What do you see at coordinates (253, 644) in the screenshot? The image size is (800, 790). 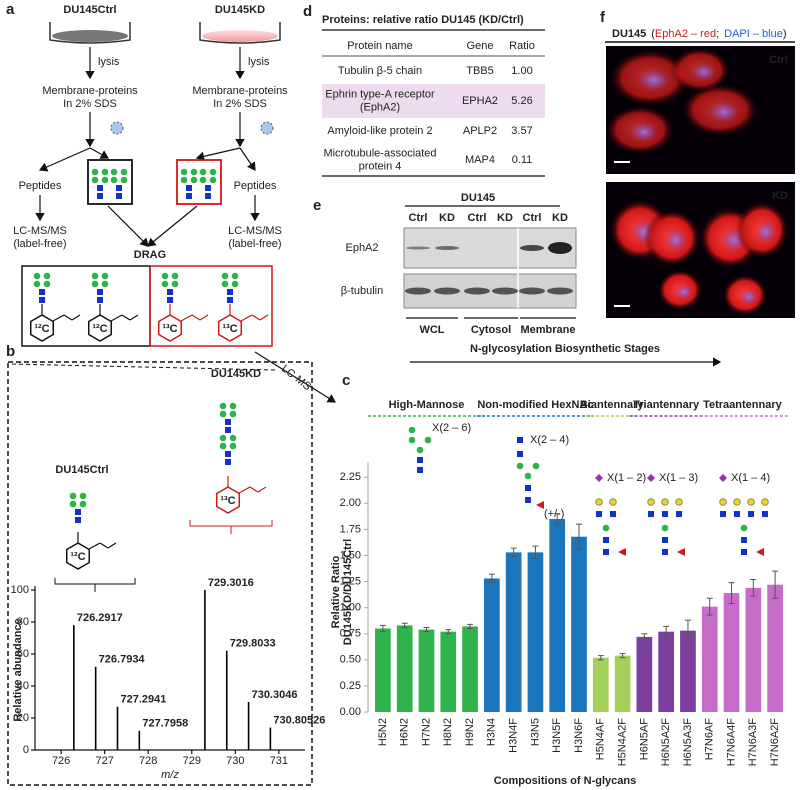 I see `peak-label: 729.8033` at bounding box center [253, 644].